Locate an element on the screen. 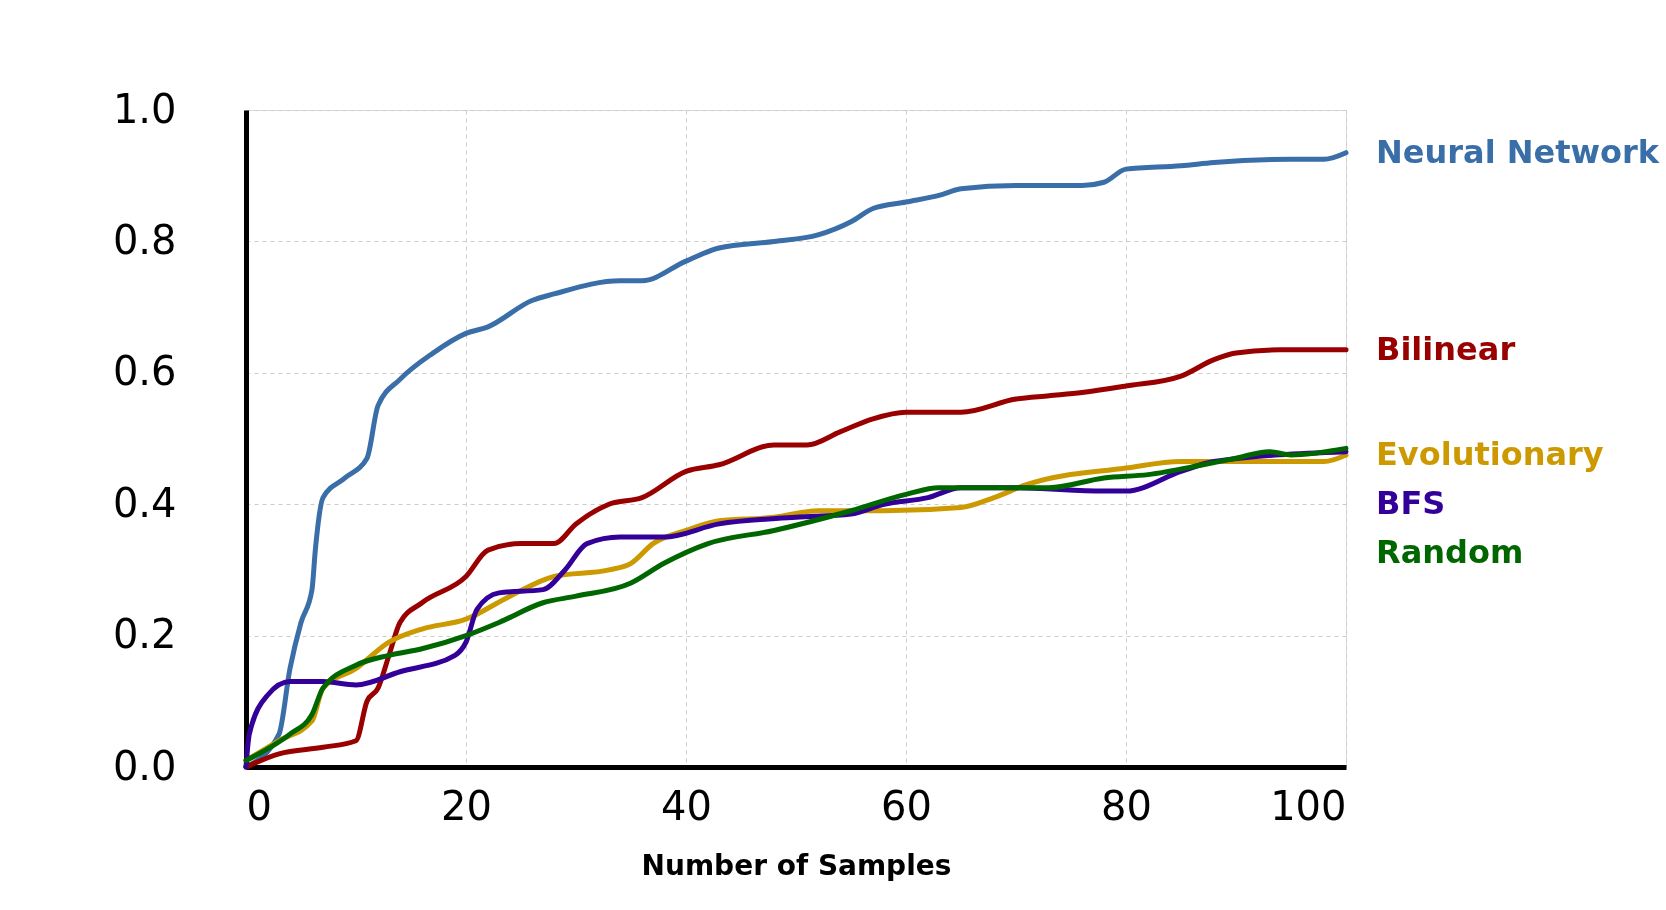 The height and width of the screenshot is (910, 1666). y-tick-label: 0.8 is located at coordinates (144, 239).